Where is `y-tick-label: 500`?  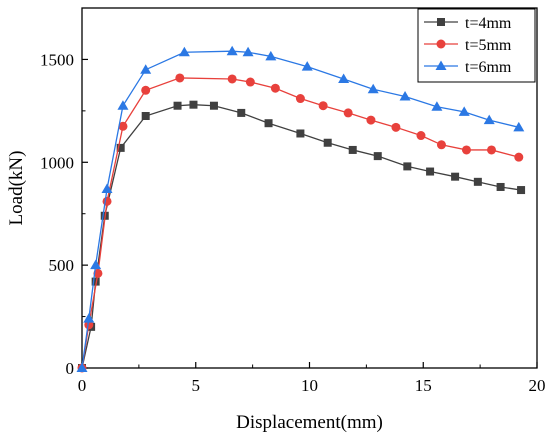 y-tick-label: 500 is located at coordinates (62, 265).